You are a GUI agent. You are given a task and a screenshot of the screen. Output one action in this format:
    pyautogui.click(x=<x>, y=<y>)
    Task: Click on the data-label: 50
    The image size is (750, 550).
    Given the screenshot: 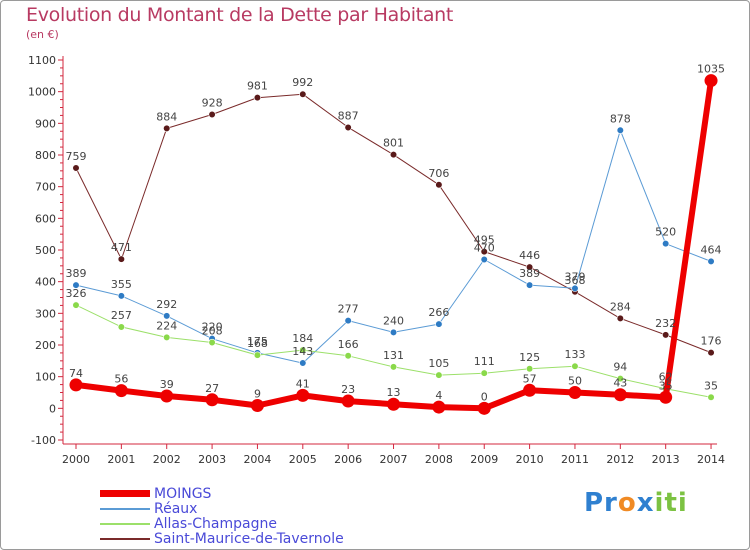 What is the action you would take?
    pyautogui.click(x=575, y=381)
    